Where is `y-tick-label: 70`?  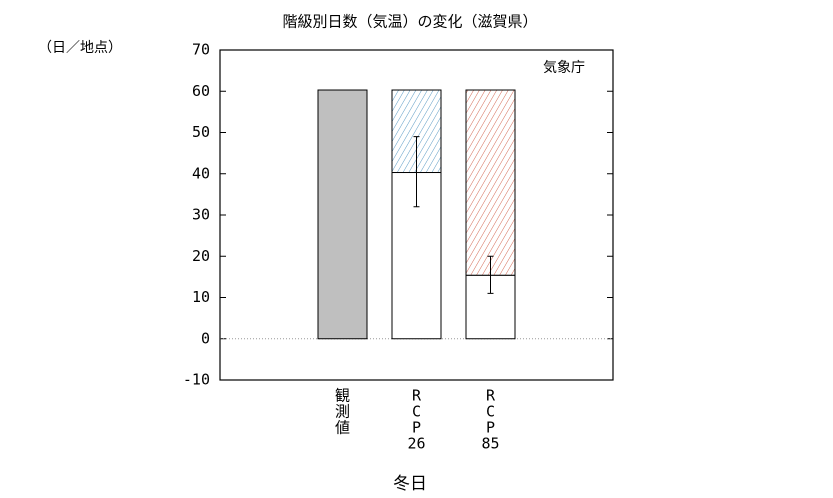
y-tick-label: 70 is located at coordinates (201, 50).